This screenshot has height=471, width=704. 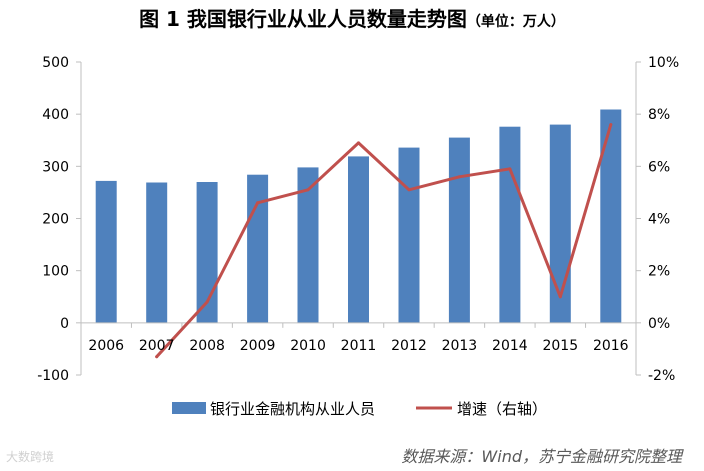 What do you see at coordinates (459, 177) in the screenshot?
I see `growth-point-2013` at bounding box center [459, 177].